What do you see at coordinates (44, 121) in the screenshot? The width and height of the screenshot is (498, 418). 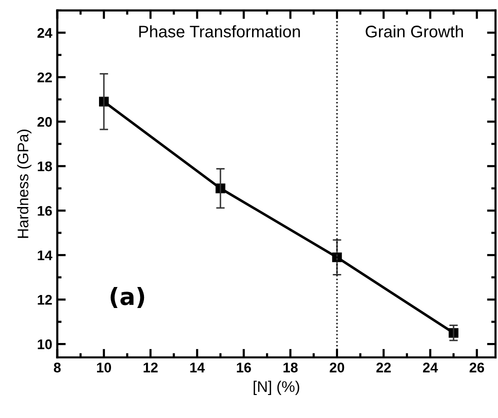 I see `y-tick-label: 20` at bounding box center [44, 121].